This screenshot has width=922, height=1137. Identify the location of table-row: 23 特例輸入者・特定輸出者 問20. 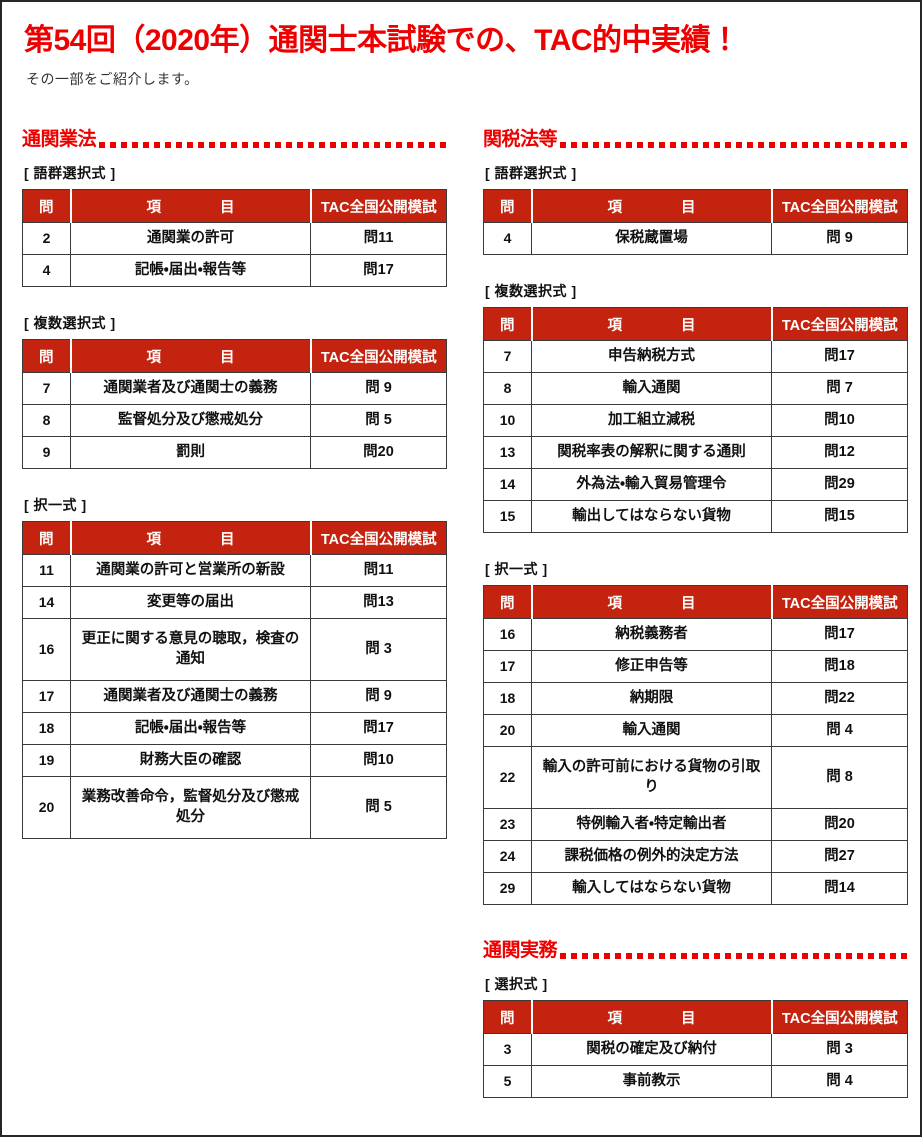
(695, 824).